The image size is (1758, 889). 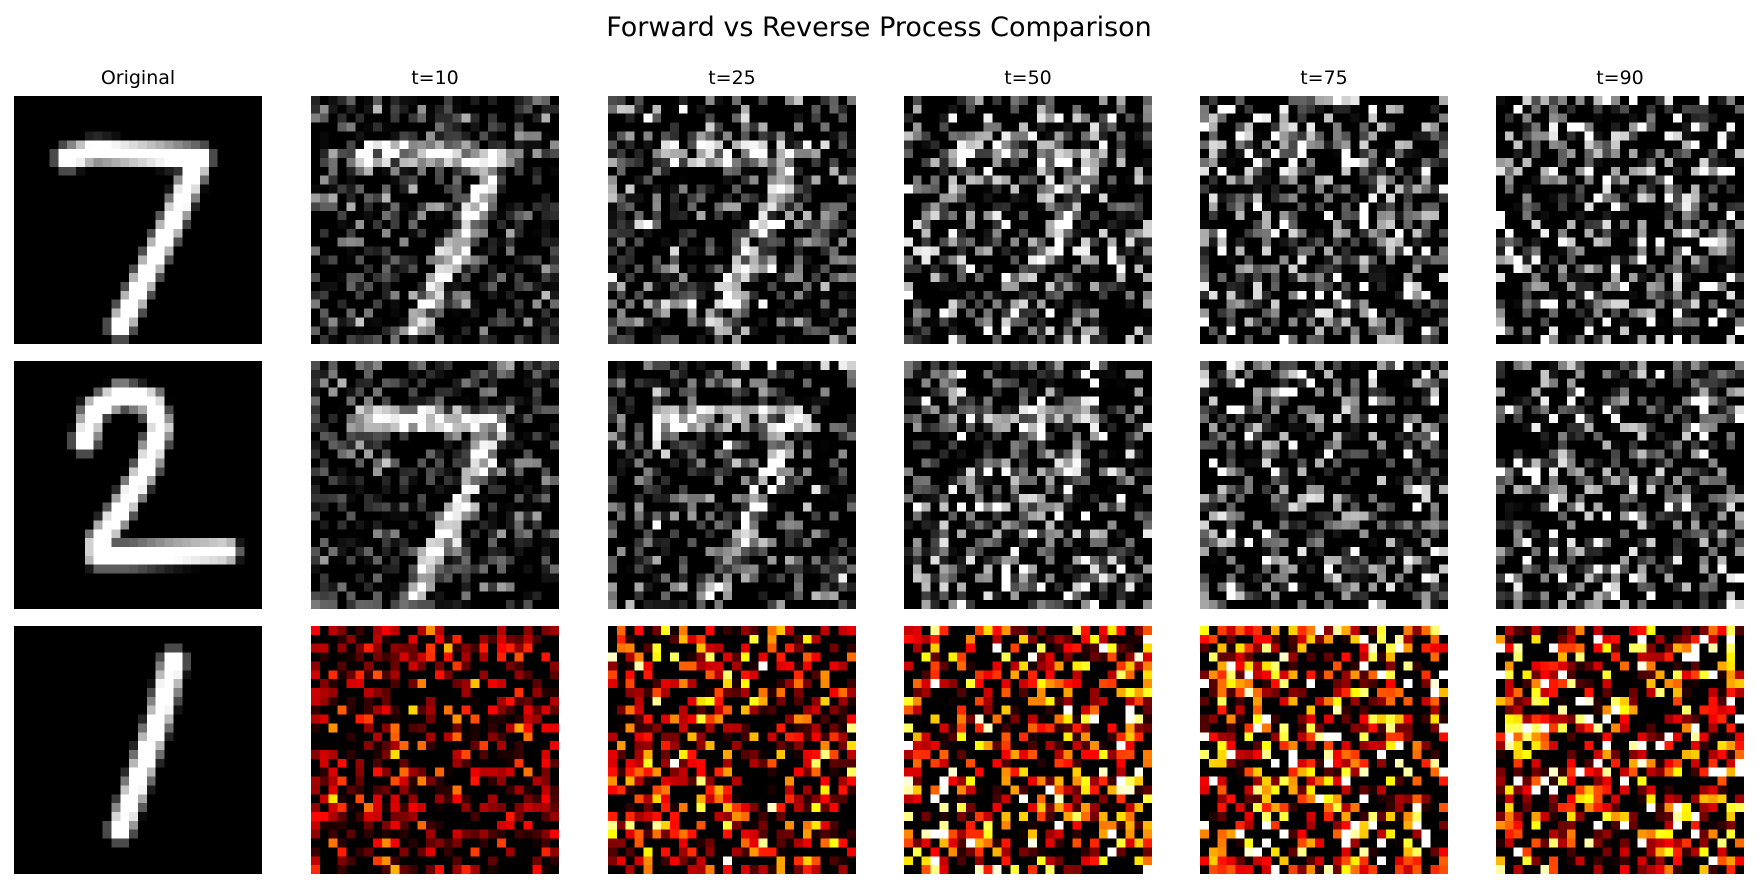 I want to click on panel-row3-t90, so click(x=1620, y=750).